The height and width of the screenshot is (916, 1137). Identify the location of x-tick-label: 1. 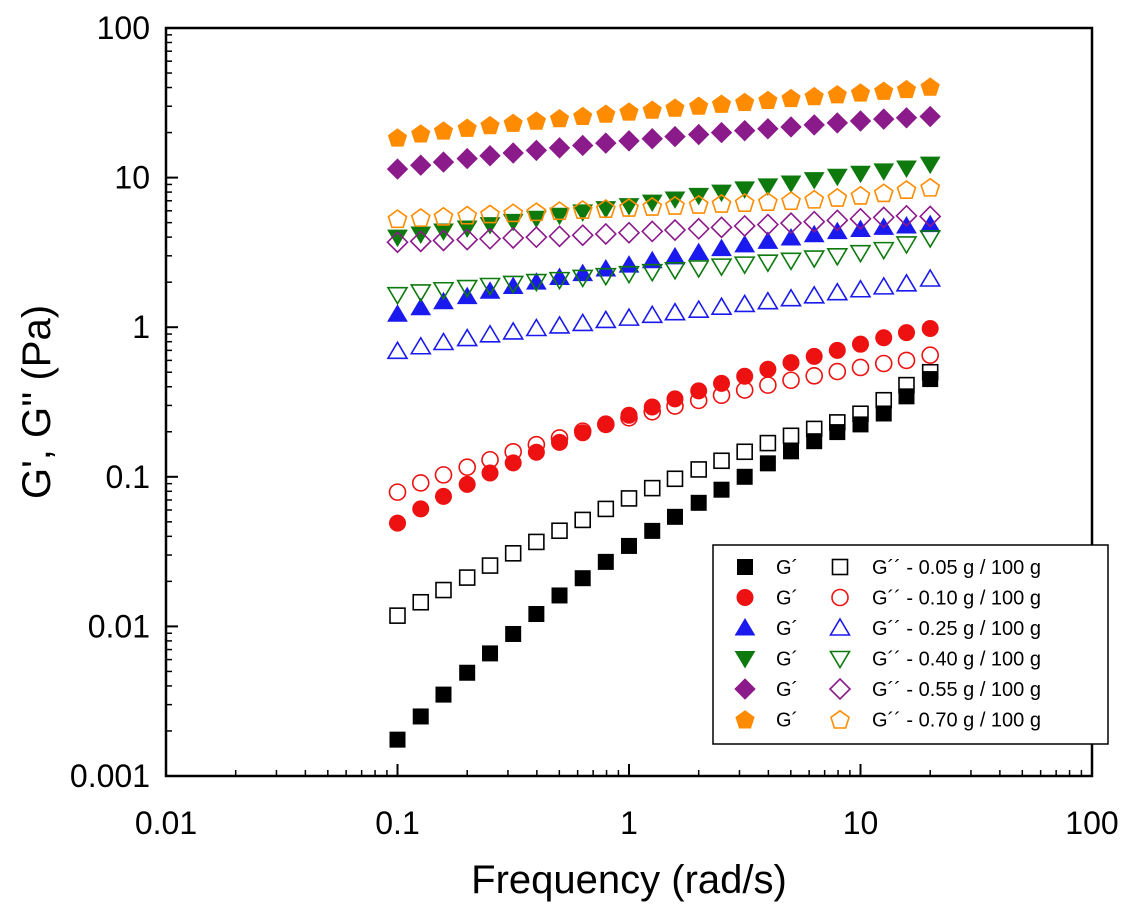
(629, 823).